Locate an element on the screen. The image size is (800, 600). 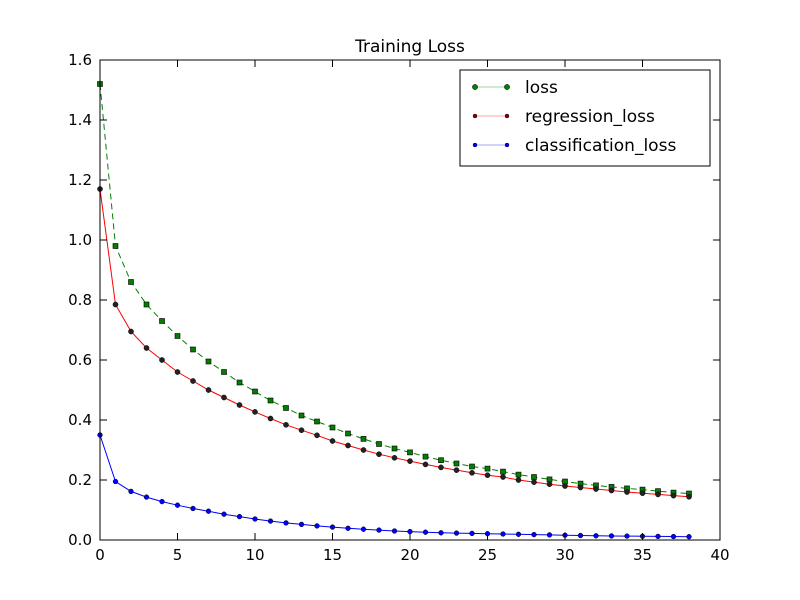
y-tick-label: 1.6 is located at coordinates (80, 60).